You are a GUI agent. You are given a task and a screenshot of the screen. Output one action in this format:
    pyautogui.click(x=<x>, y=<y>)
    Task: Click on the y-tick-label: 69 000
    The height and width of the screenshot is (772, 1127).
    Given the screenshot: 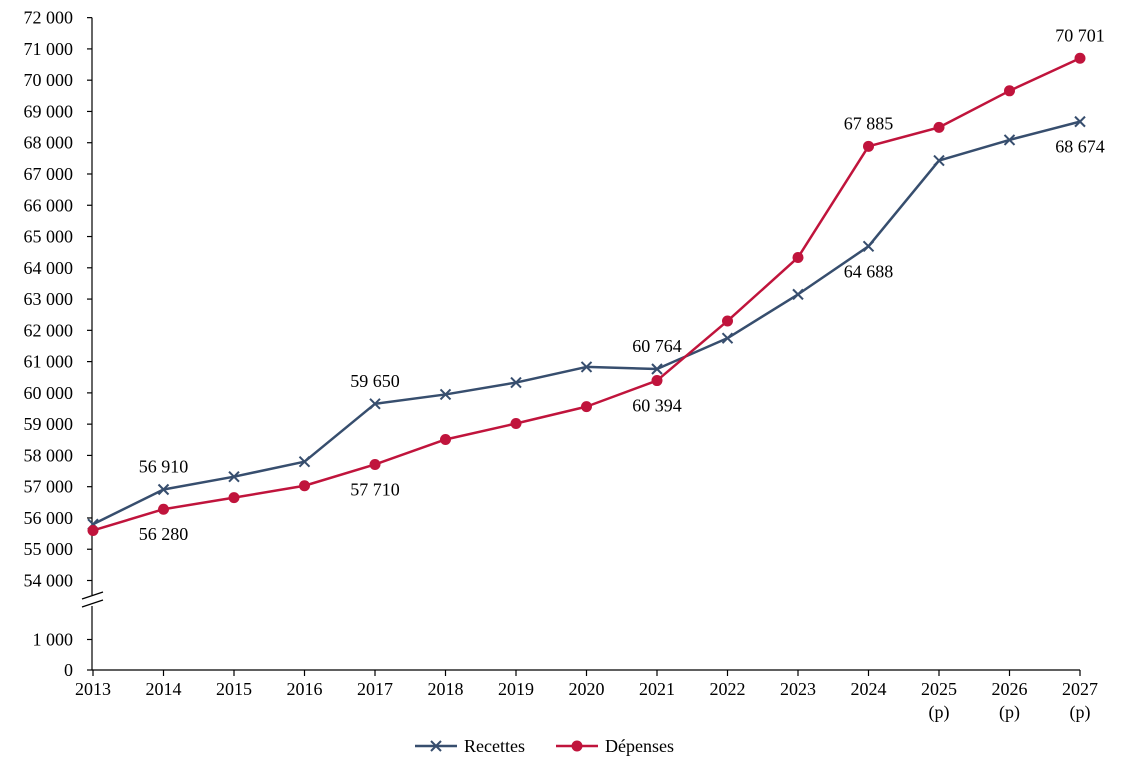 What is the action you would take?
    pyautogui.click(x=49, y=111)
    